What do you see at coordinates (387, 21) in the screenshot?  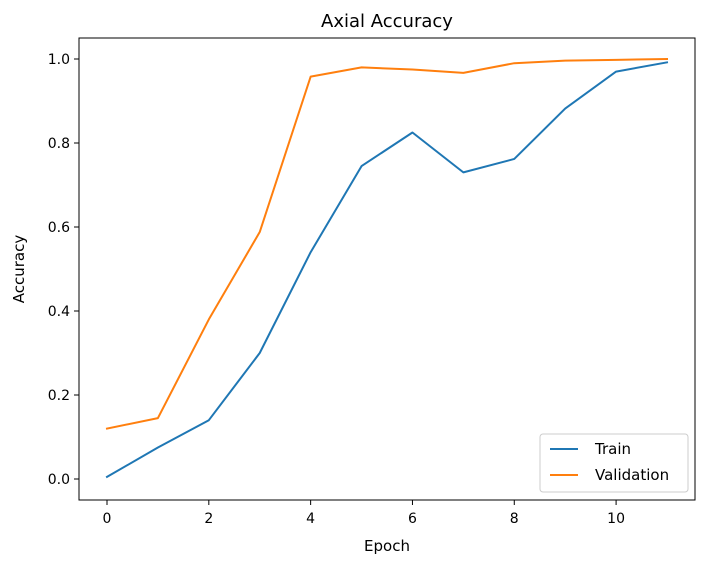 I see `chart-title: Axial Accuracy` at bounding box center [387, 21].